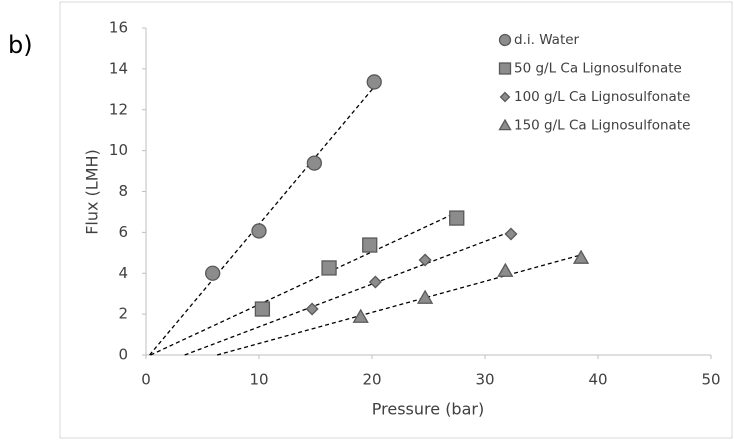  Describe the element at coordinates (20, 45) in the screenshot. I see `panel-label: b)` at that location.